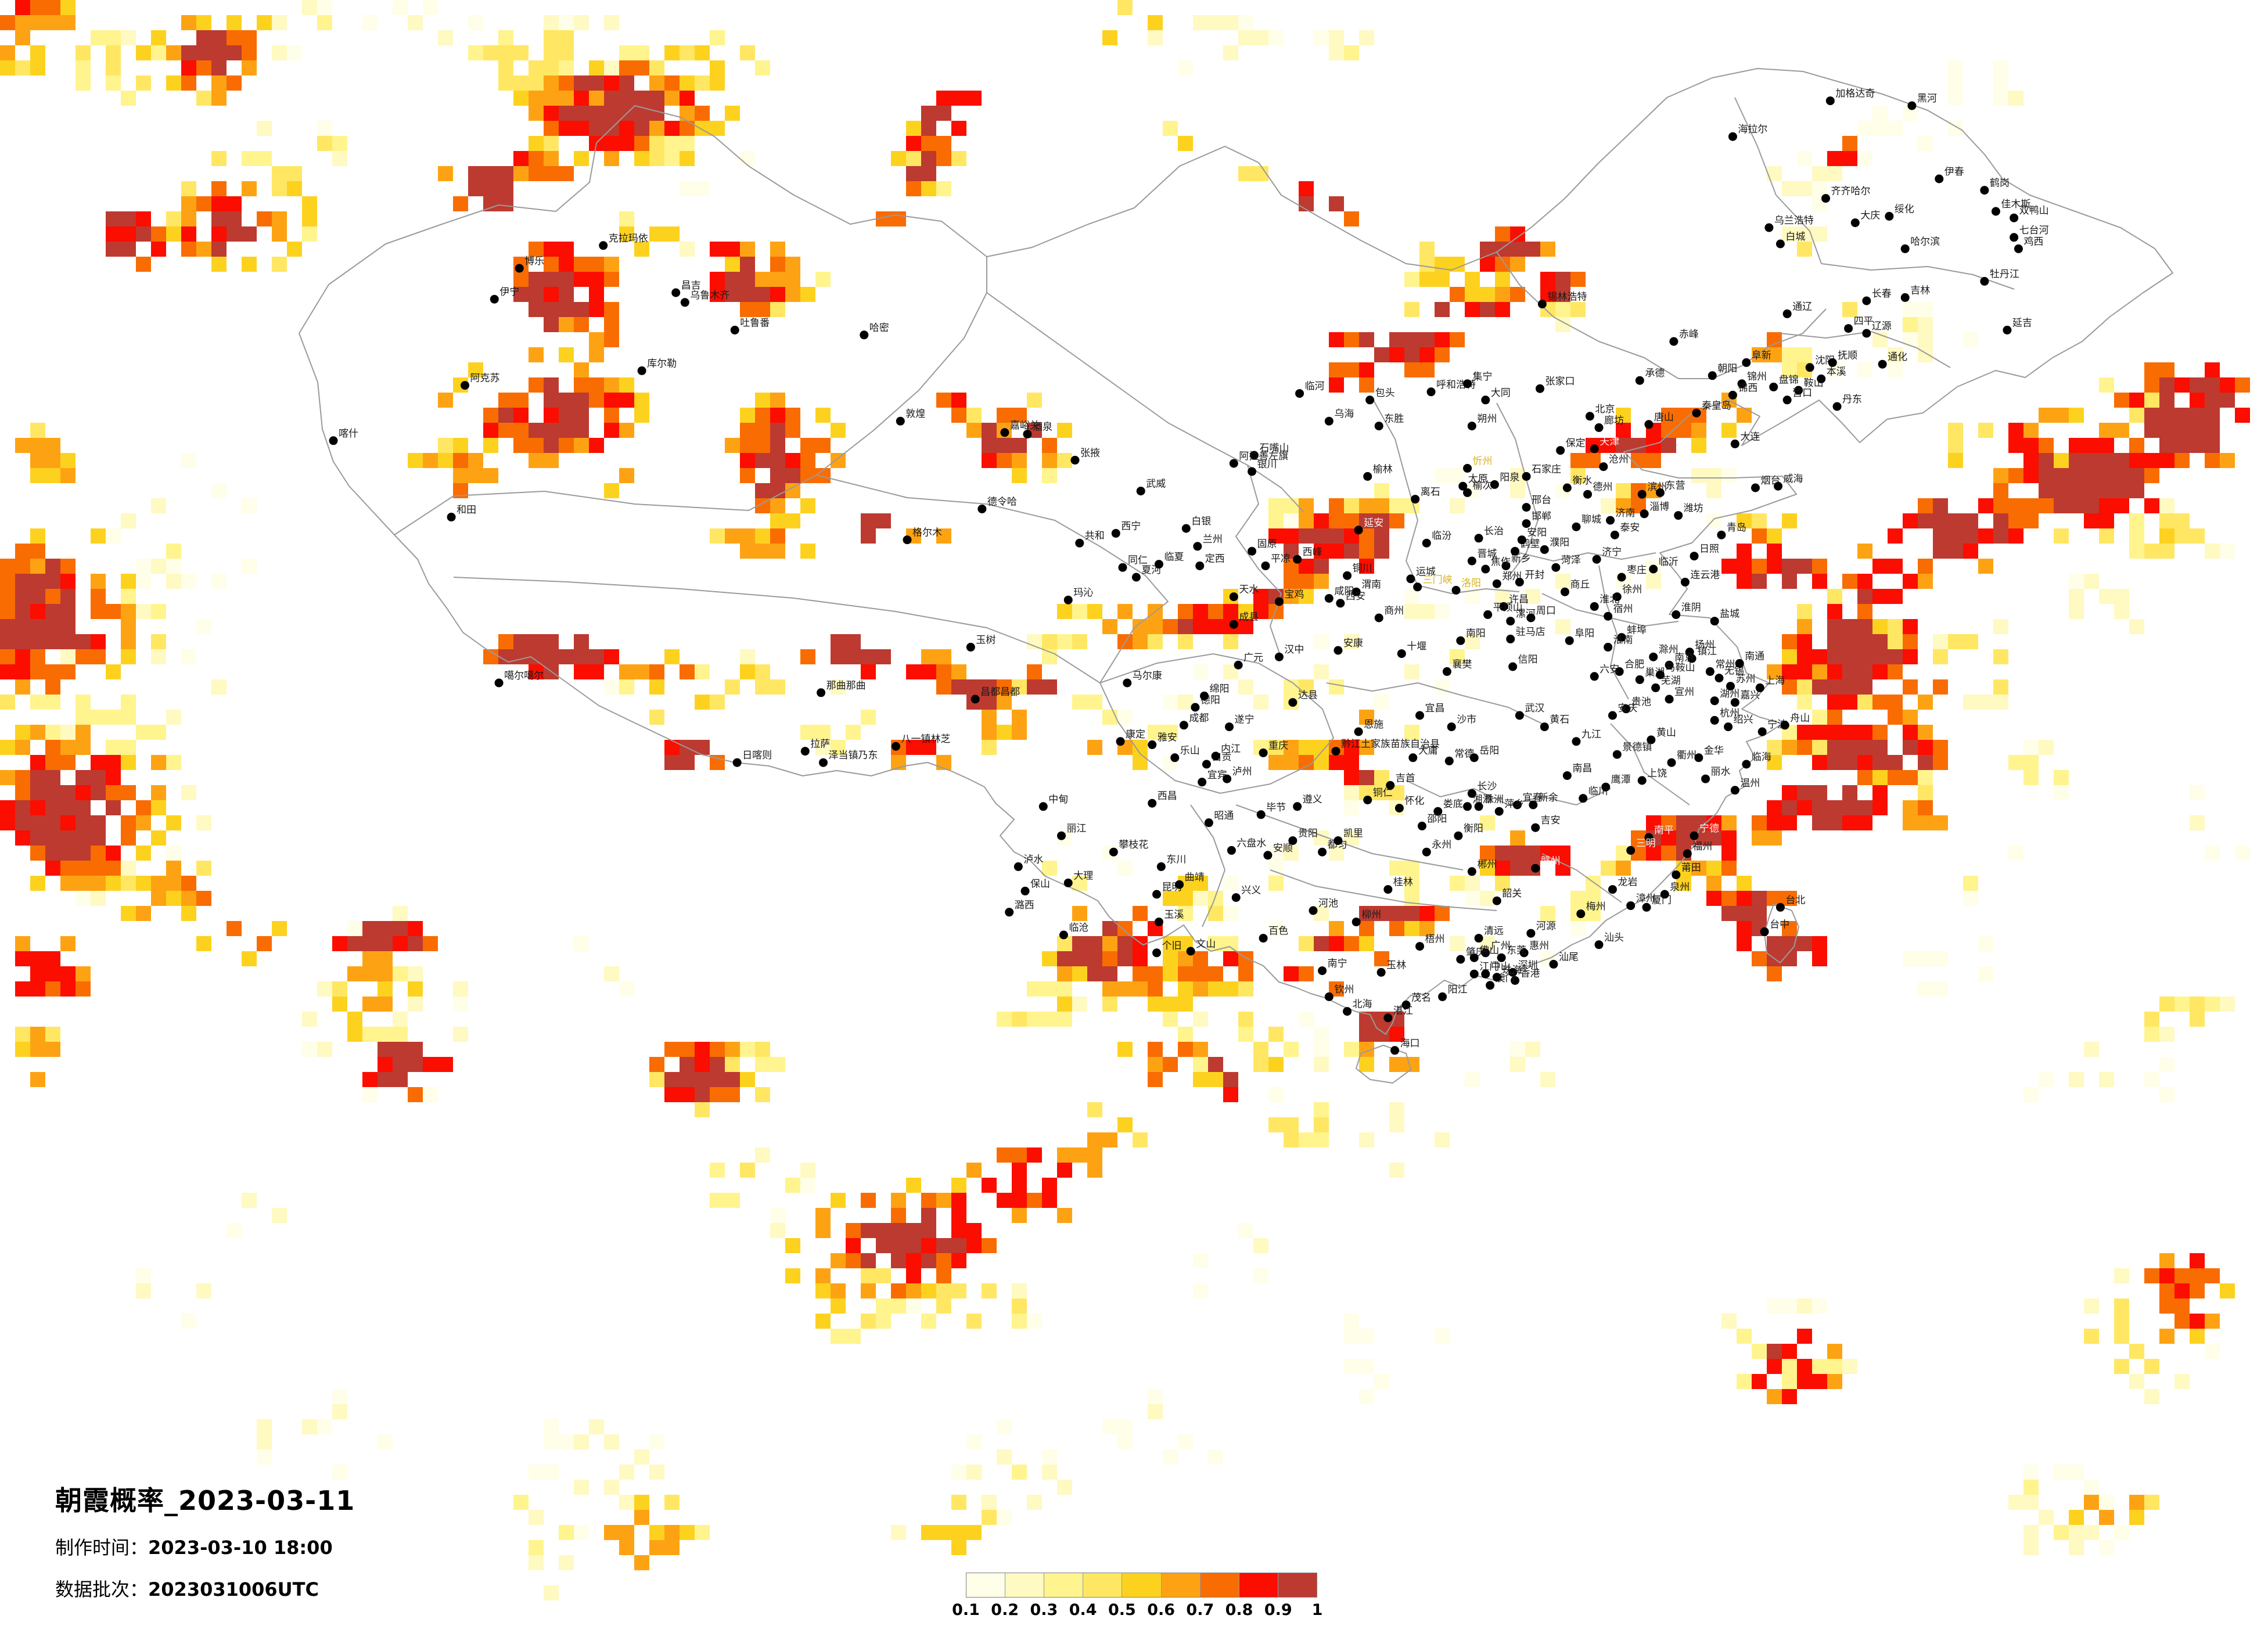  I want to click on city-label: 汕头, so click(1614, 938).